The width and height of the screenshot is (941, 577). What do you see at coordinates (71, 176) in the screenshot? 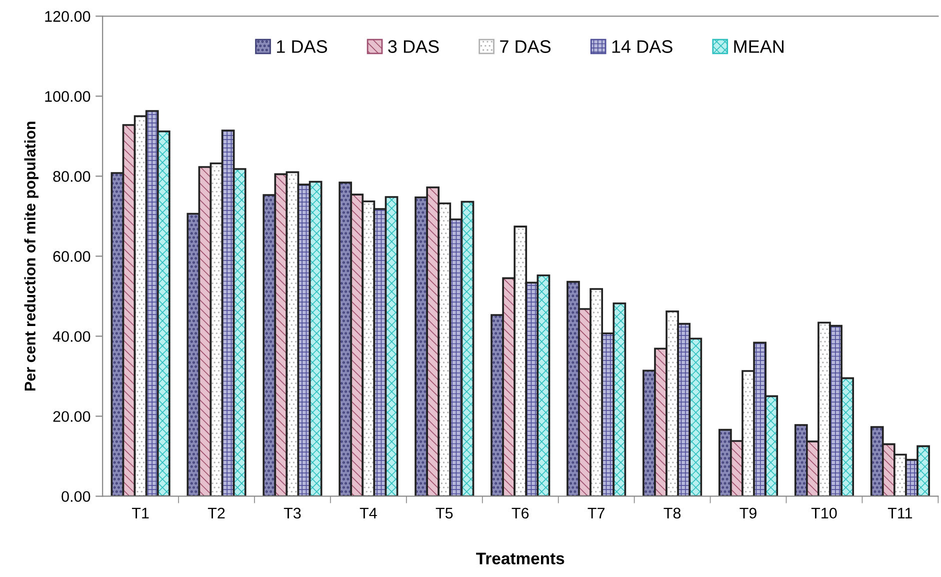
I see `y-tick-label: 80.00` at bounding box center [71, 176].